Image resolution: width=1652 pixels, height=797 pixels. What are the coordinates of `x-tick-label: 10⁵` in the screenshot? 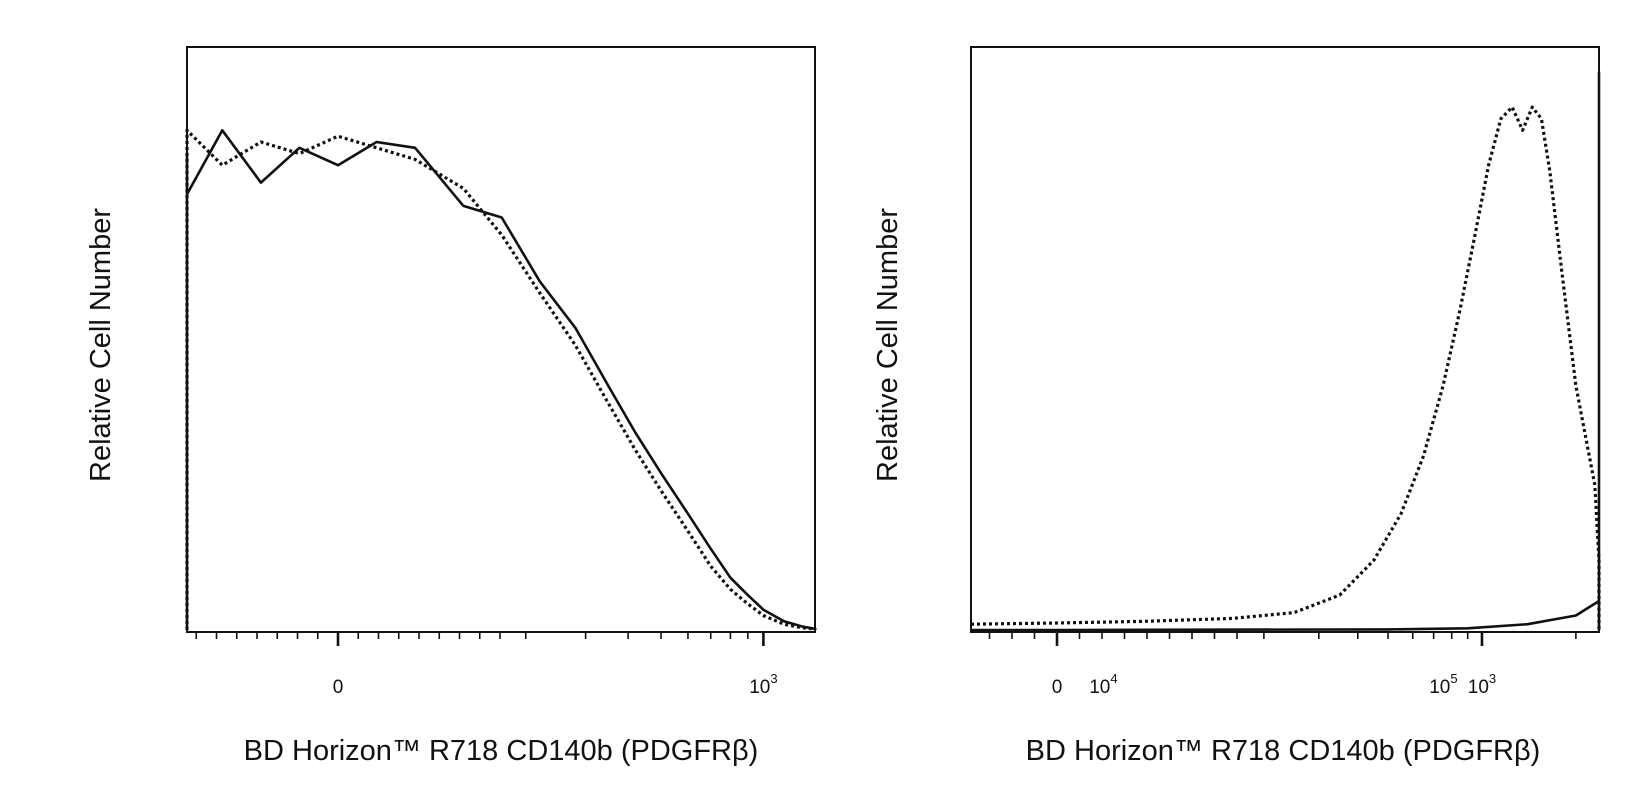 It's located at (1443, 684).